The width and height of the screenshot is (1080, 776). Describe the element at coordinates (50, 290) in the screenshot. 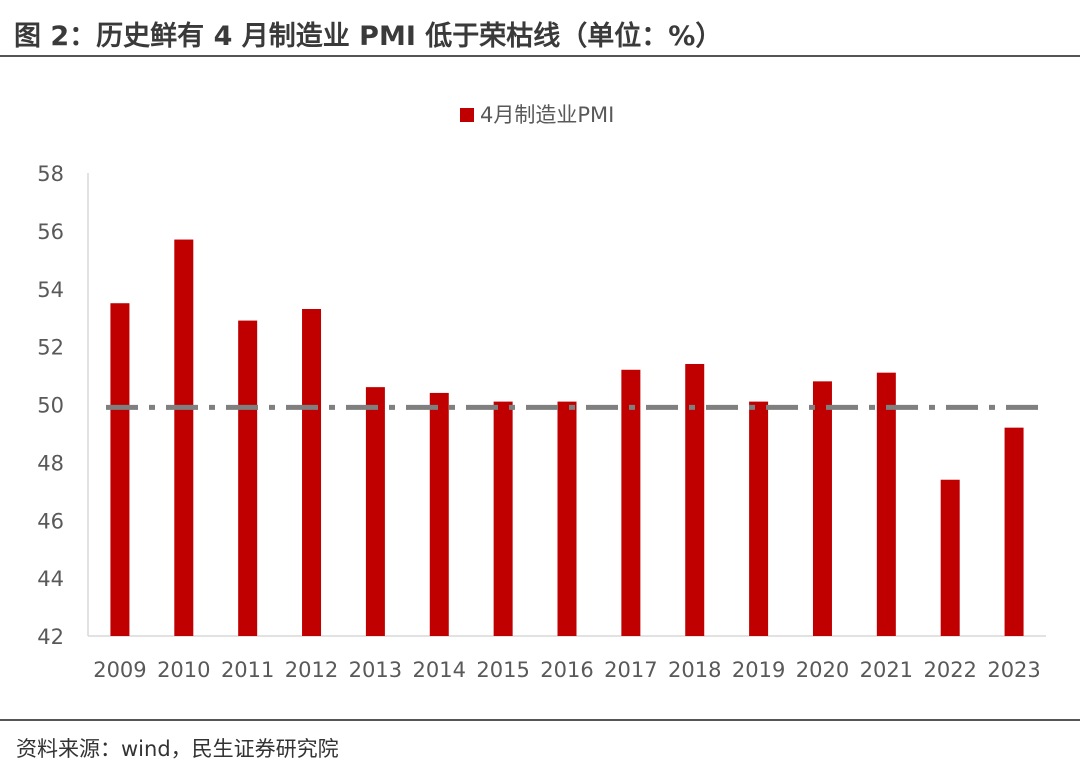

I see `y-tick-label: 54` at that location.